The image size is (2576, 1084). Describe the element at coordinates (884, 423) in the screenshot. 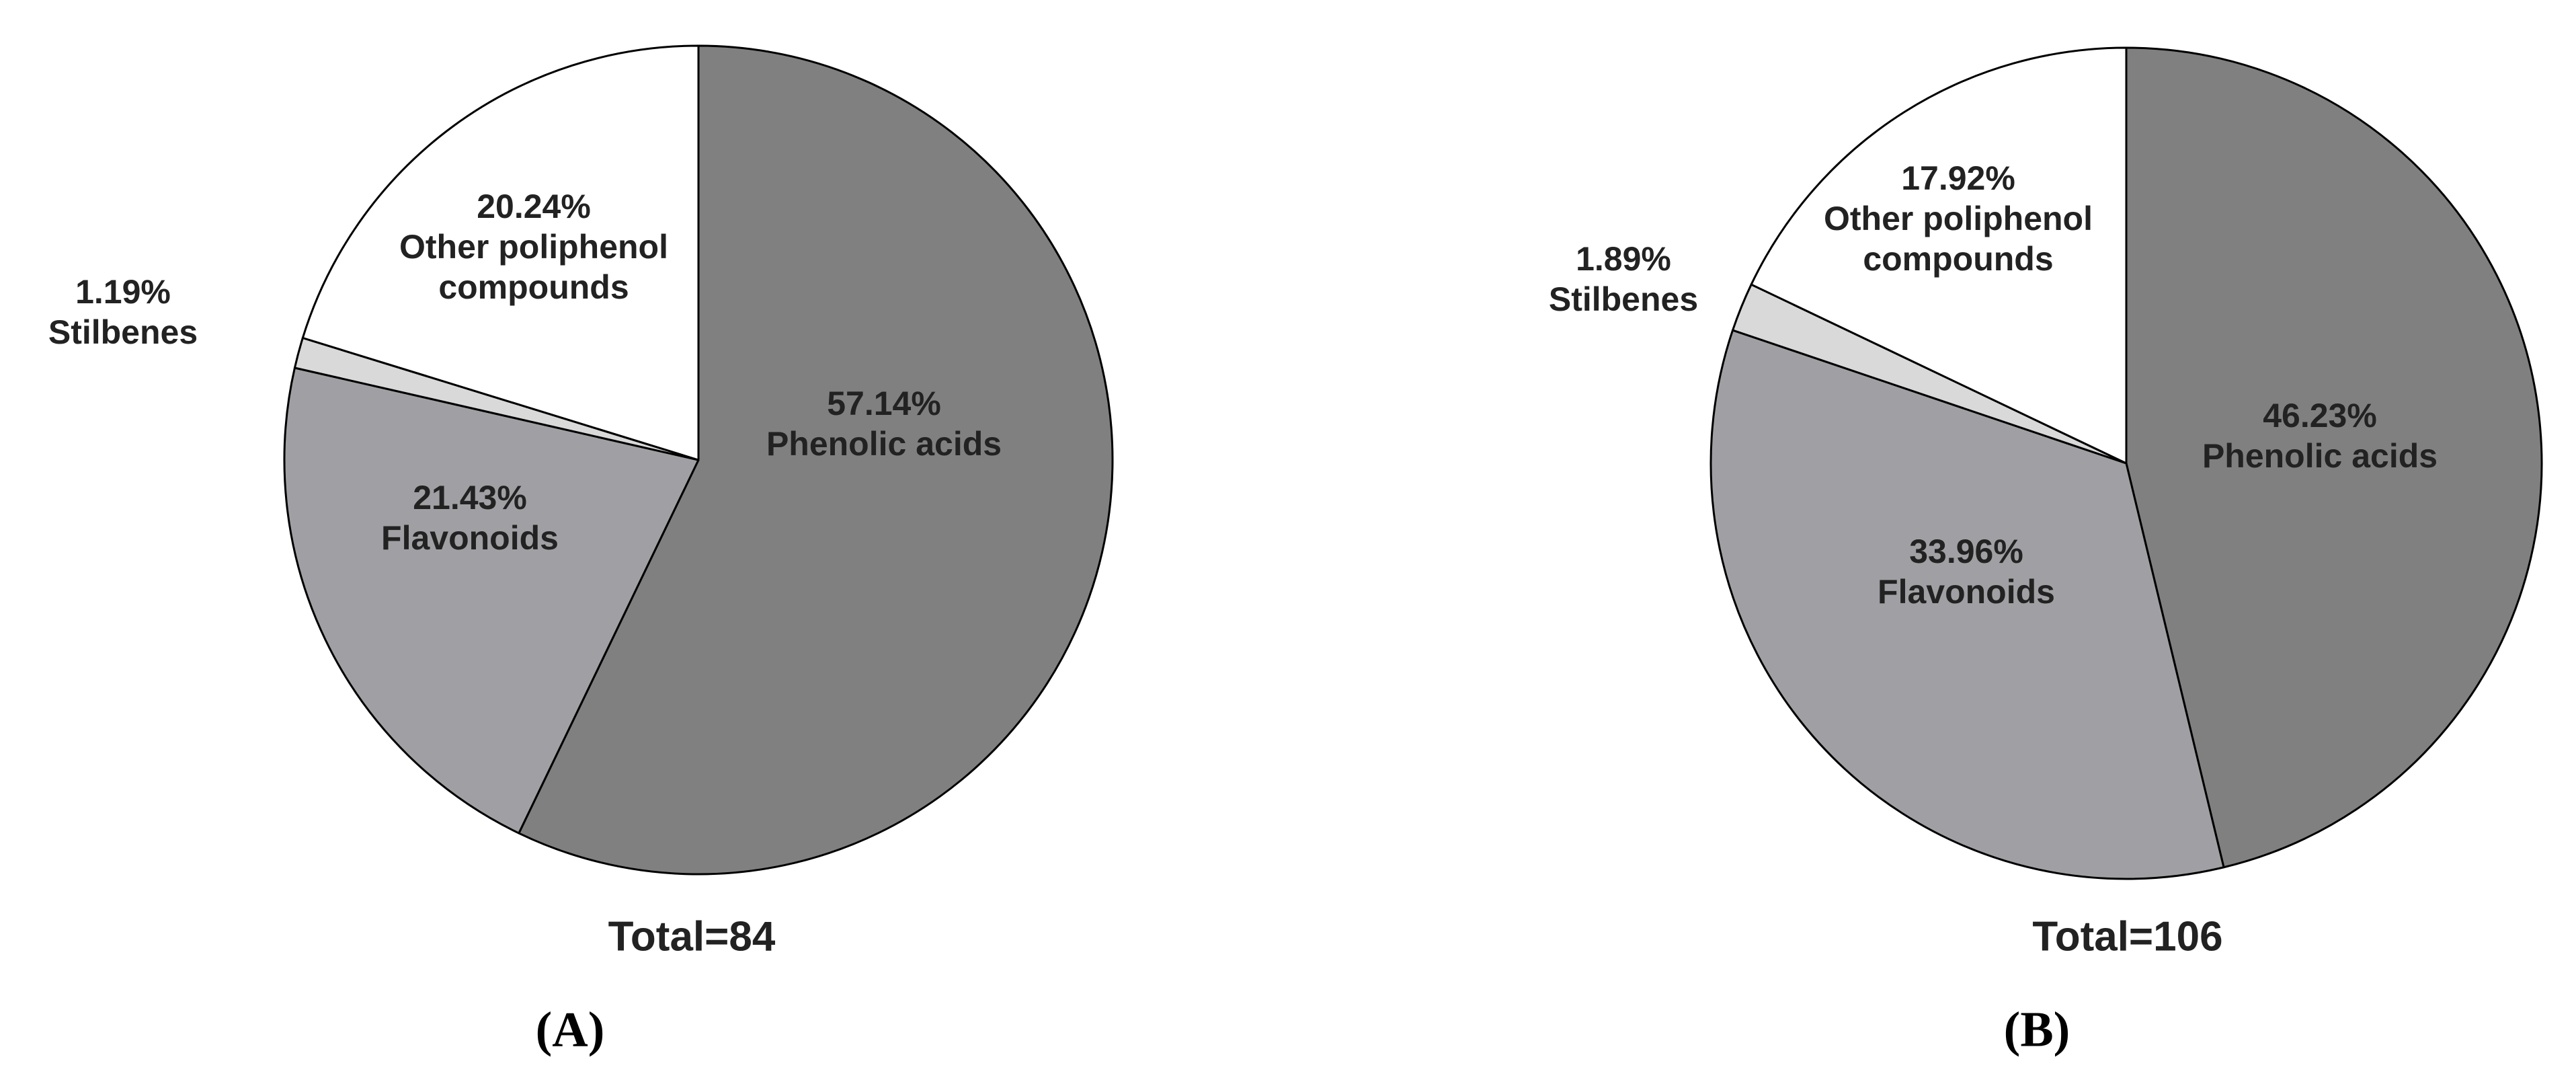

I see `slice-label: 57.14% Phenolic acids` at that location.